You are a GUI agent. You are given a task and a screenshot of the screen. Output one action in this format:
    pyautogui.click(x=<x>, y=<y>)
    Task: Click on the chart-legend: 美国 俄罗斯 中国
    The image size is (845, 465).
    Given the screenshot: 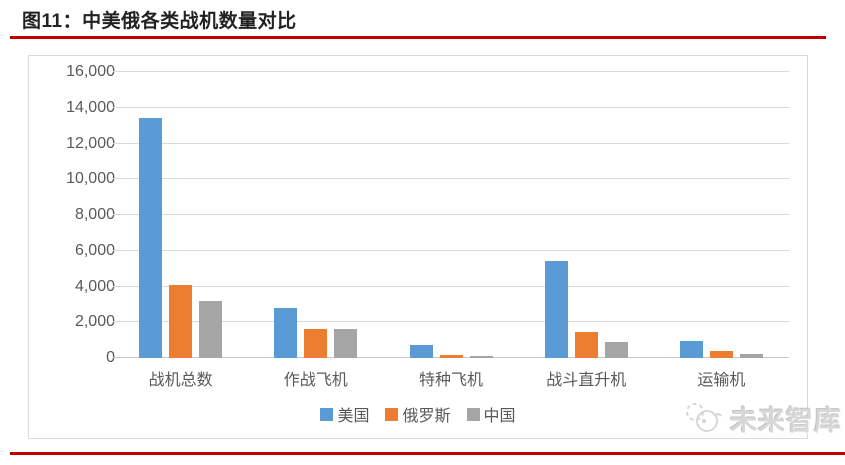 What is the action you would take?
    pyautogui.click(x=418, y=414)
    